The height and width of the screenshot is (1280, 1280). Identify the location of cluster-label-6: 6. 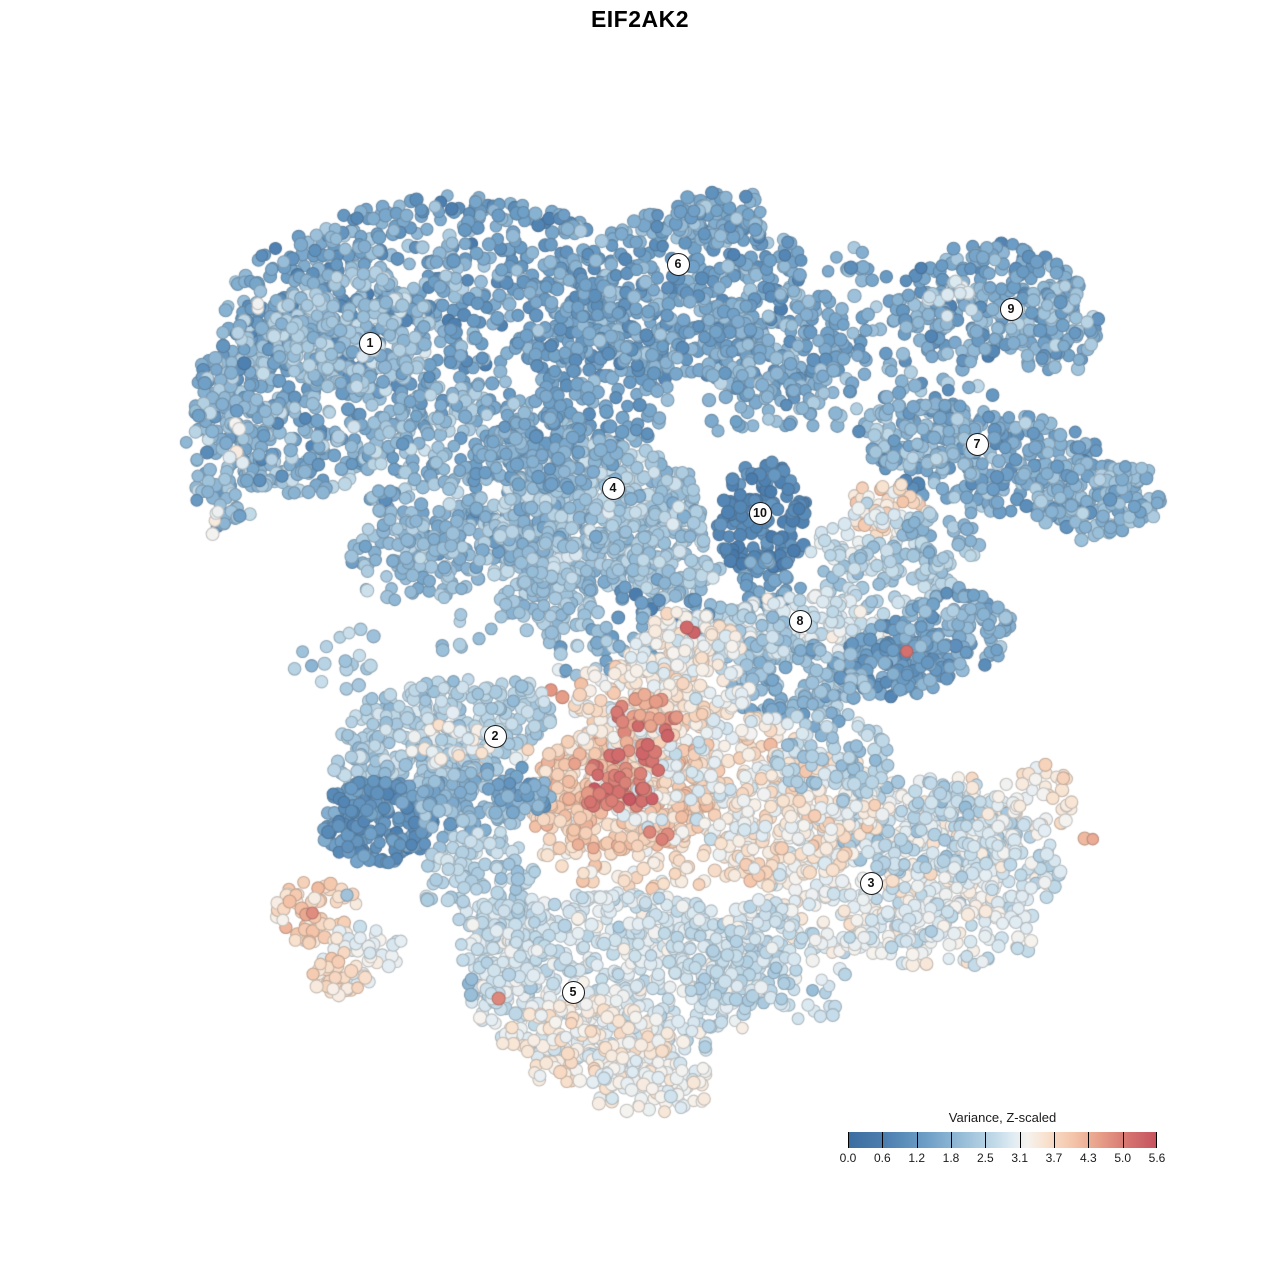
(678, 264).